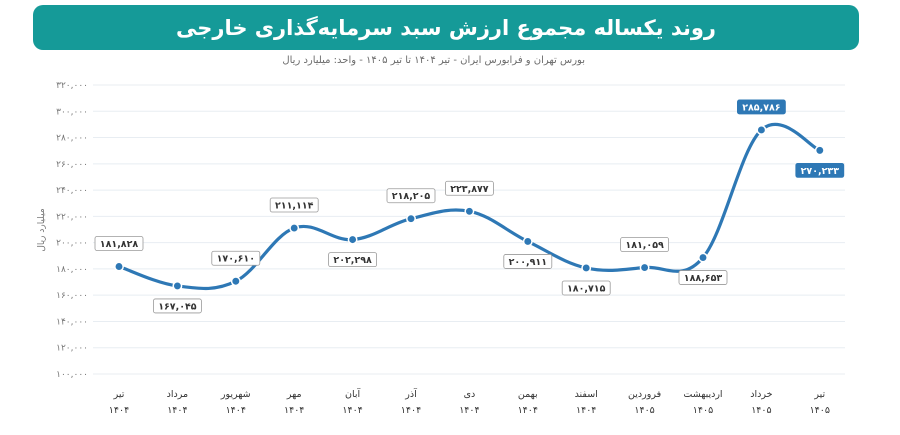  I want to click on x-tick-month: اسفند, so click(586, 394).